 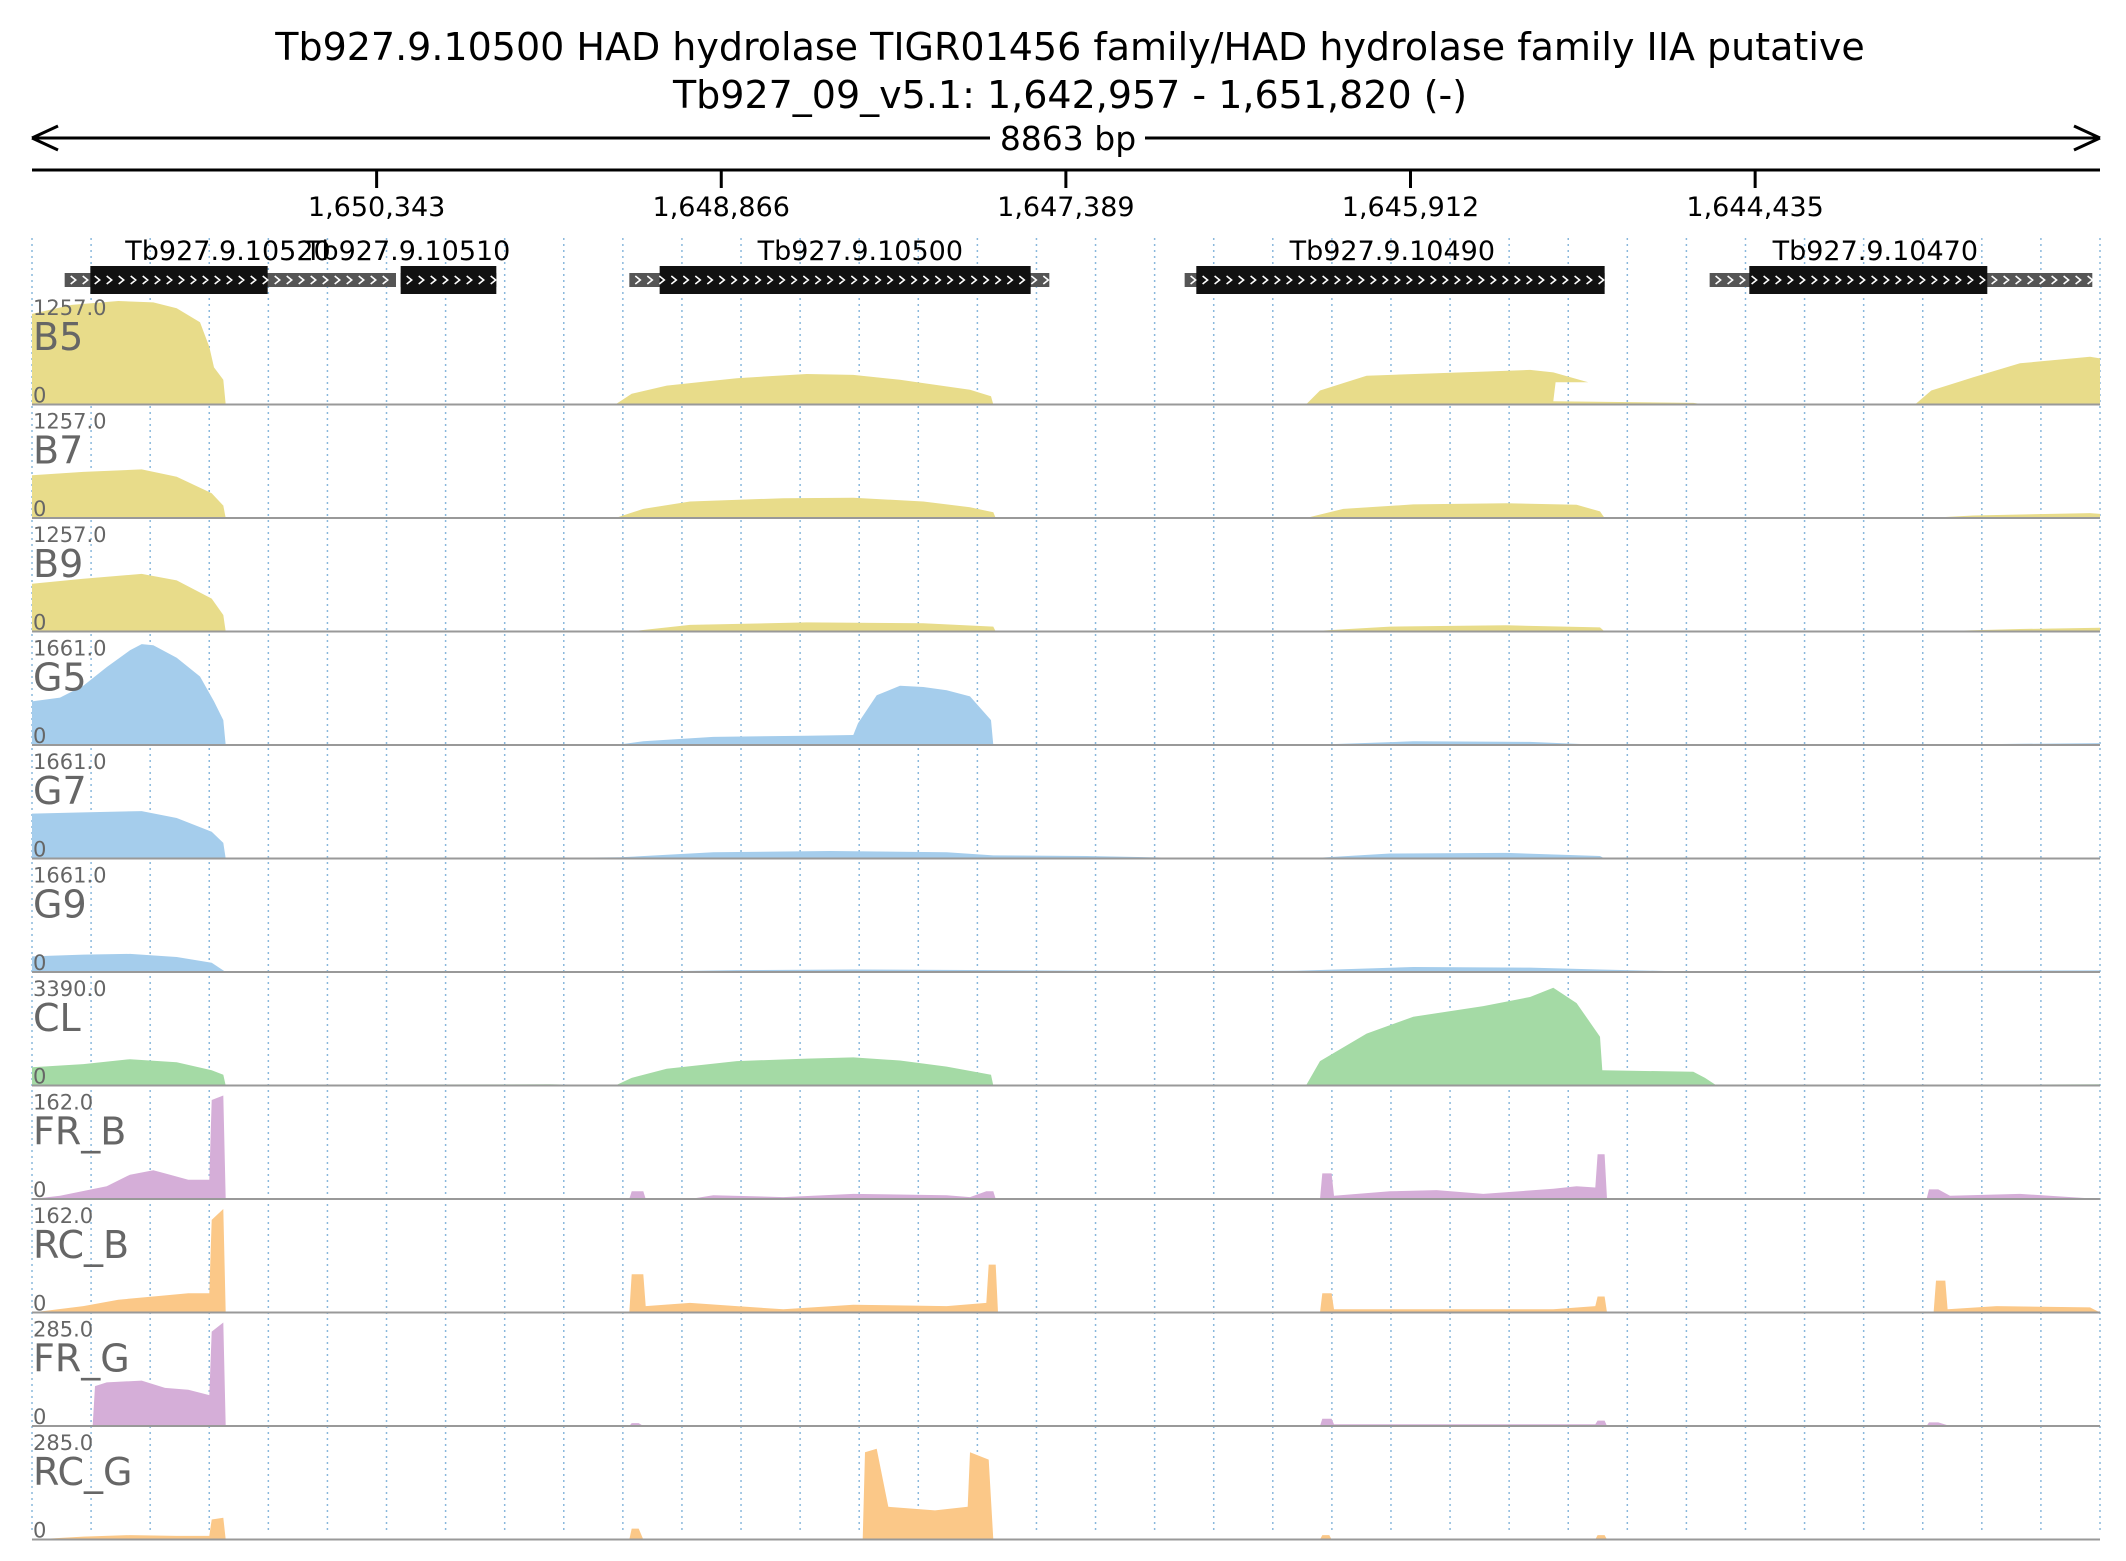 What do you see at coordinates (58, 451) in the screenshot?
I see `track-name: B7` at bounding box center [58, 451].